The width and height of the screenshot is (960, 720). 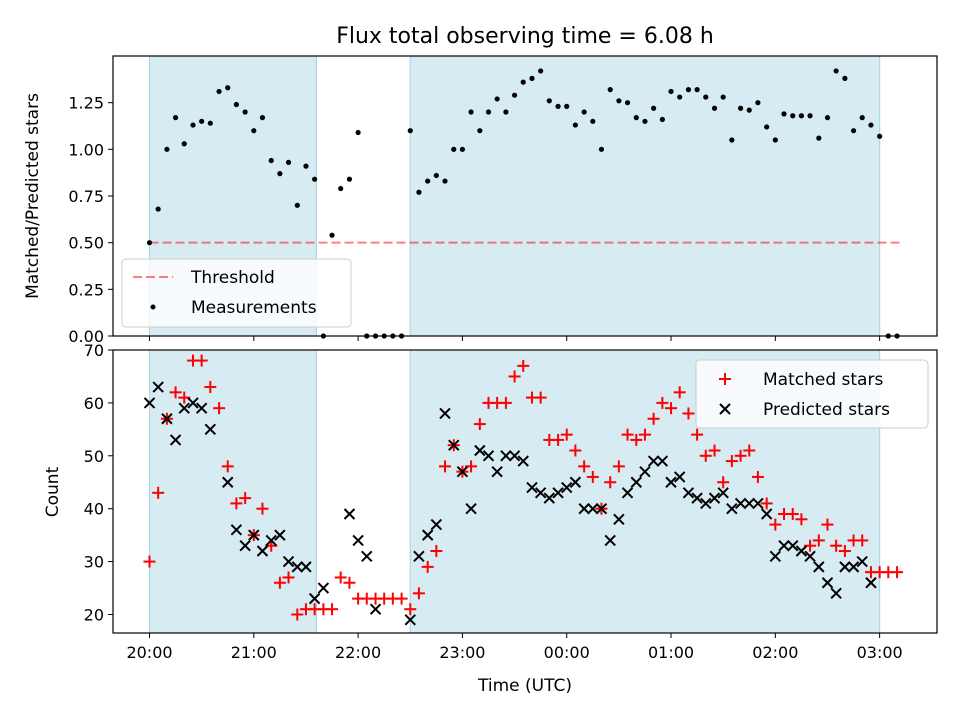 What do you see at coordinates (775, 652) in the screenshot?
I see `bottom-x-tick-label: 02:00` at bounding box center [775, 652].